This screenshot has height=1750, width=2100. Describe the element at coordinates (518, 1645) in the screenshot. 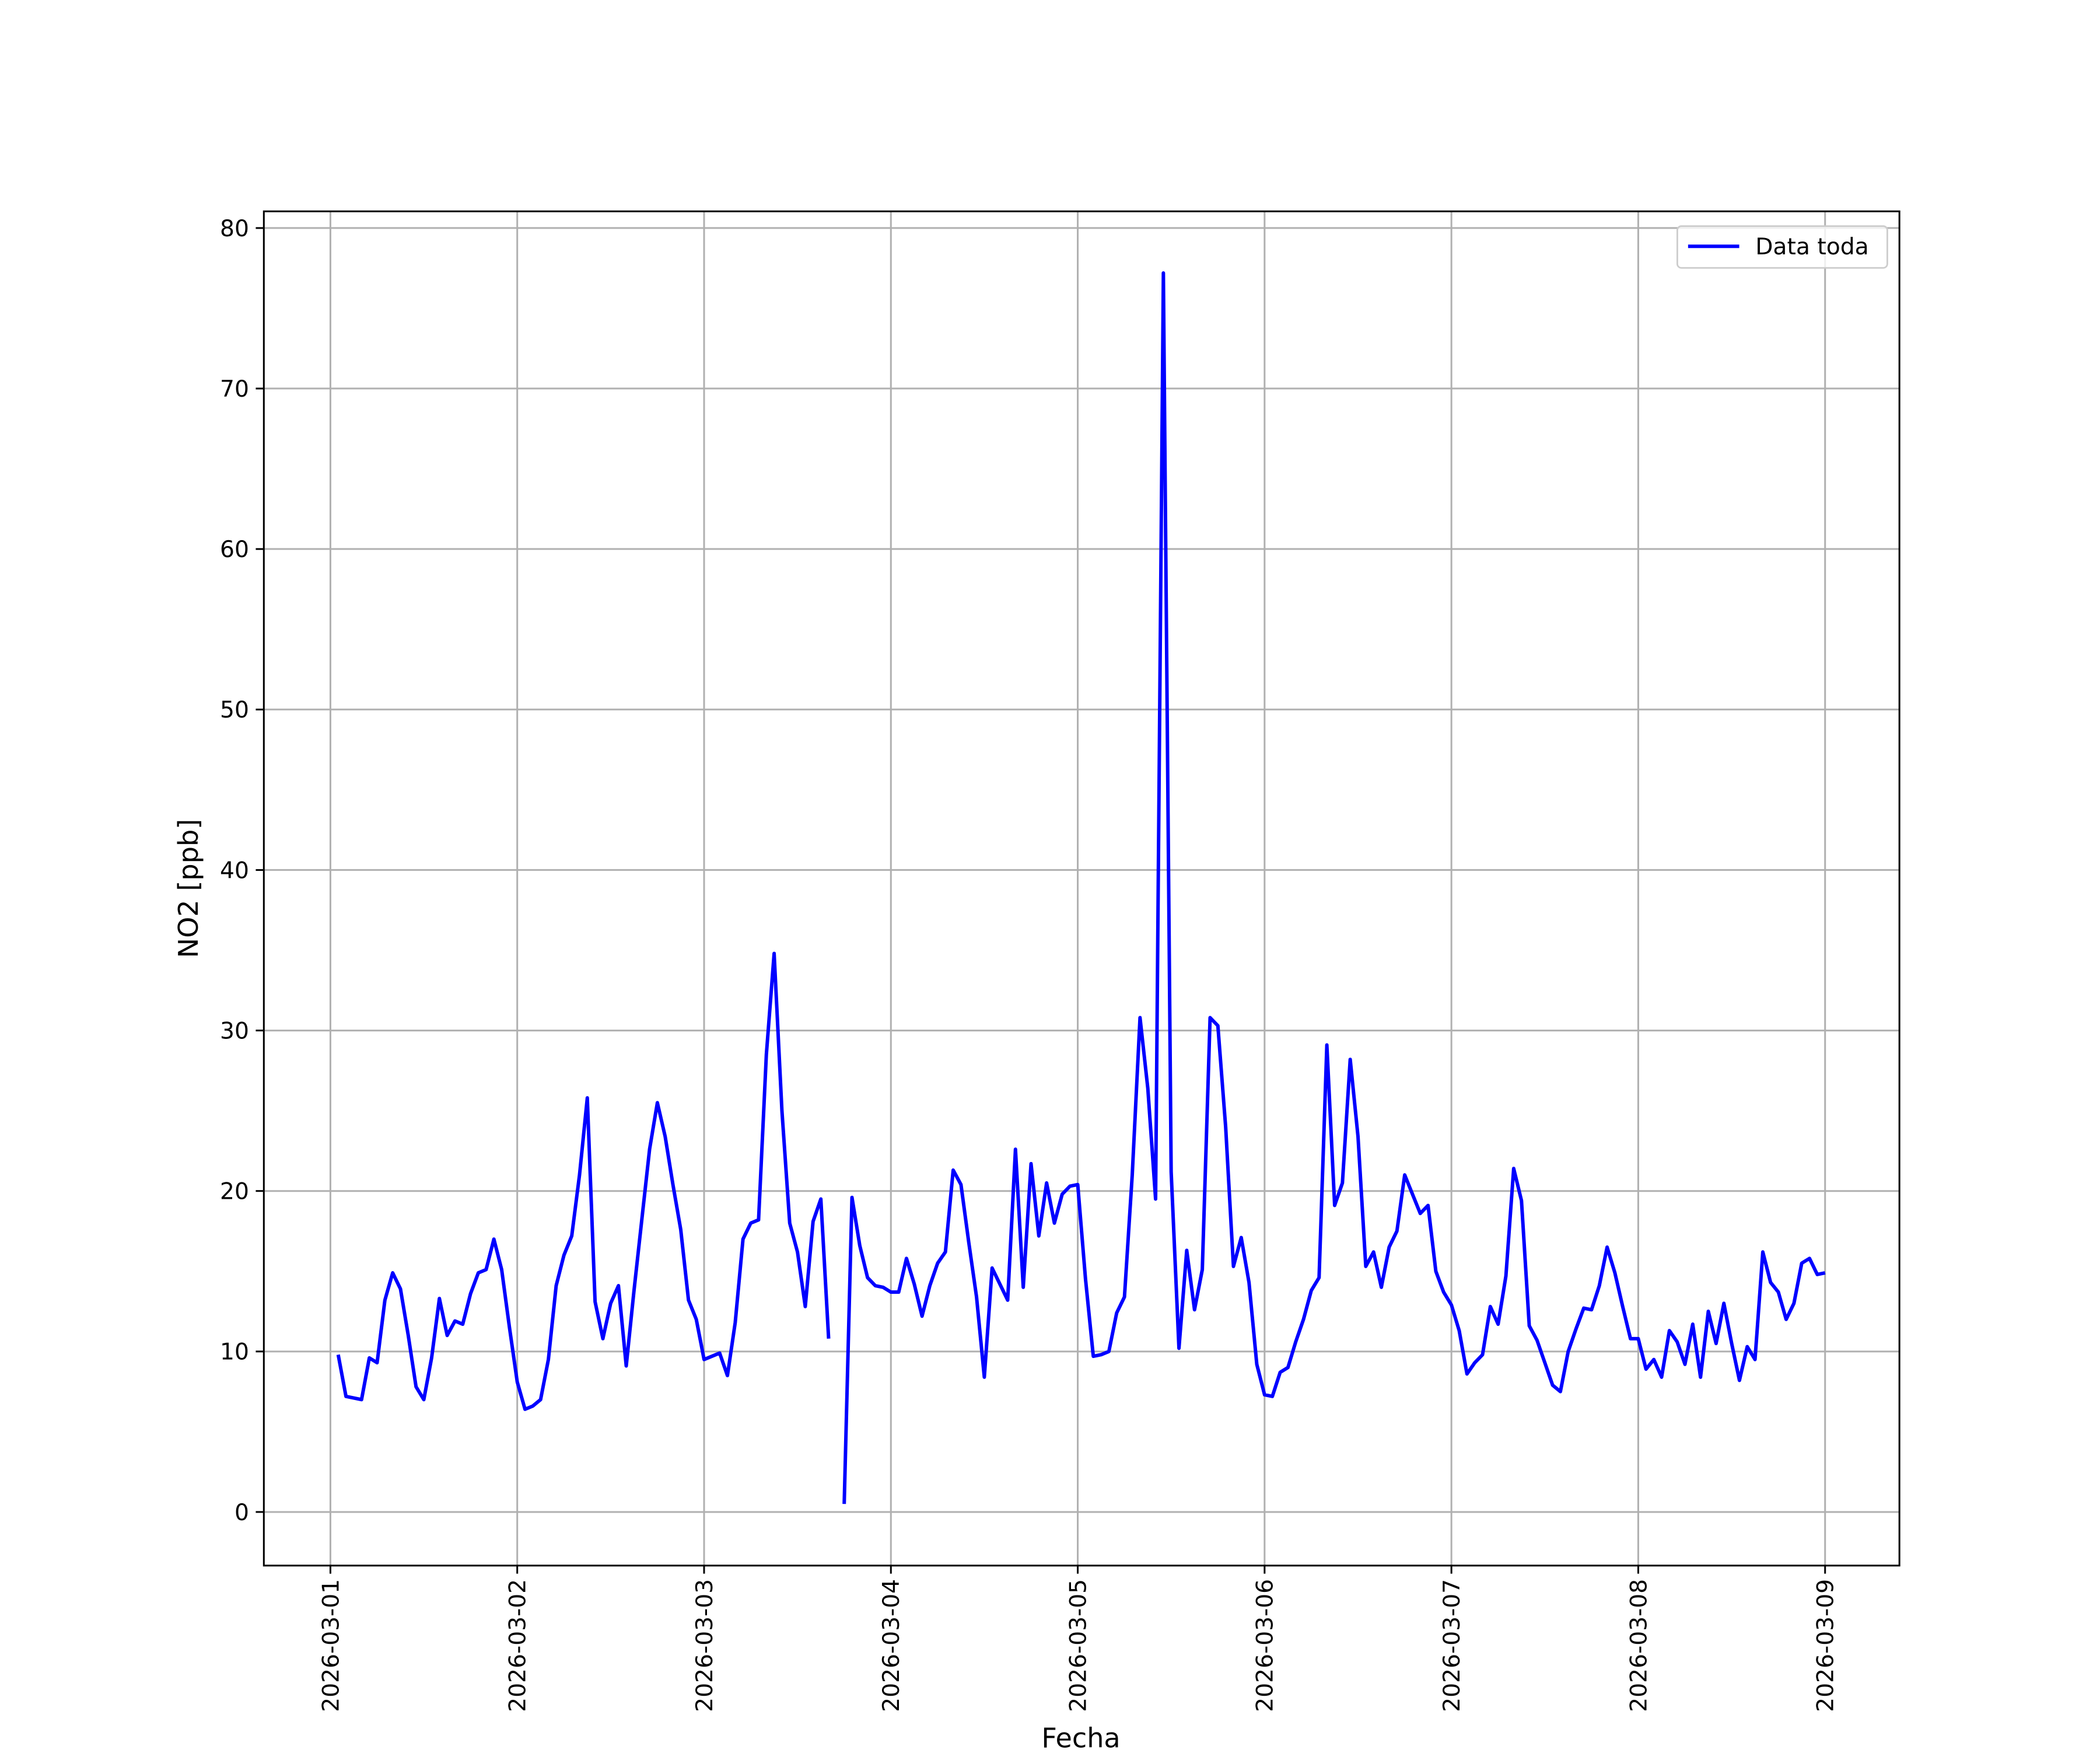

I see `x-tick-label: 2026-03-02` at that location.